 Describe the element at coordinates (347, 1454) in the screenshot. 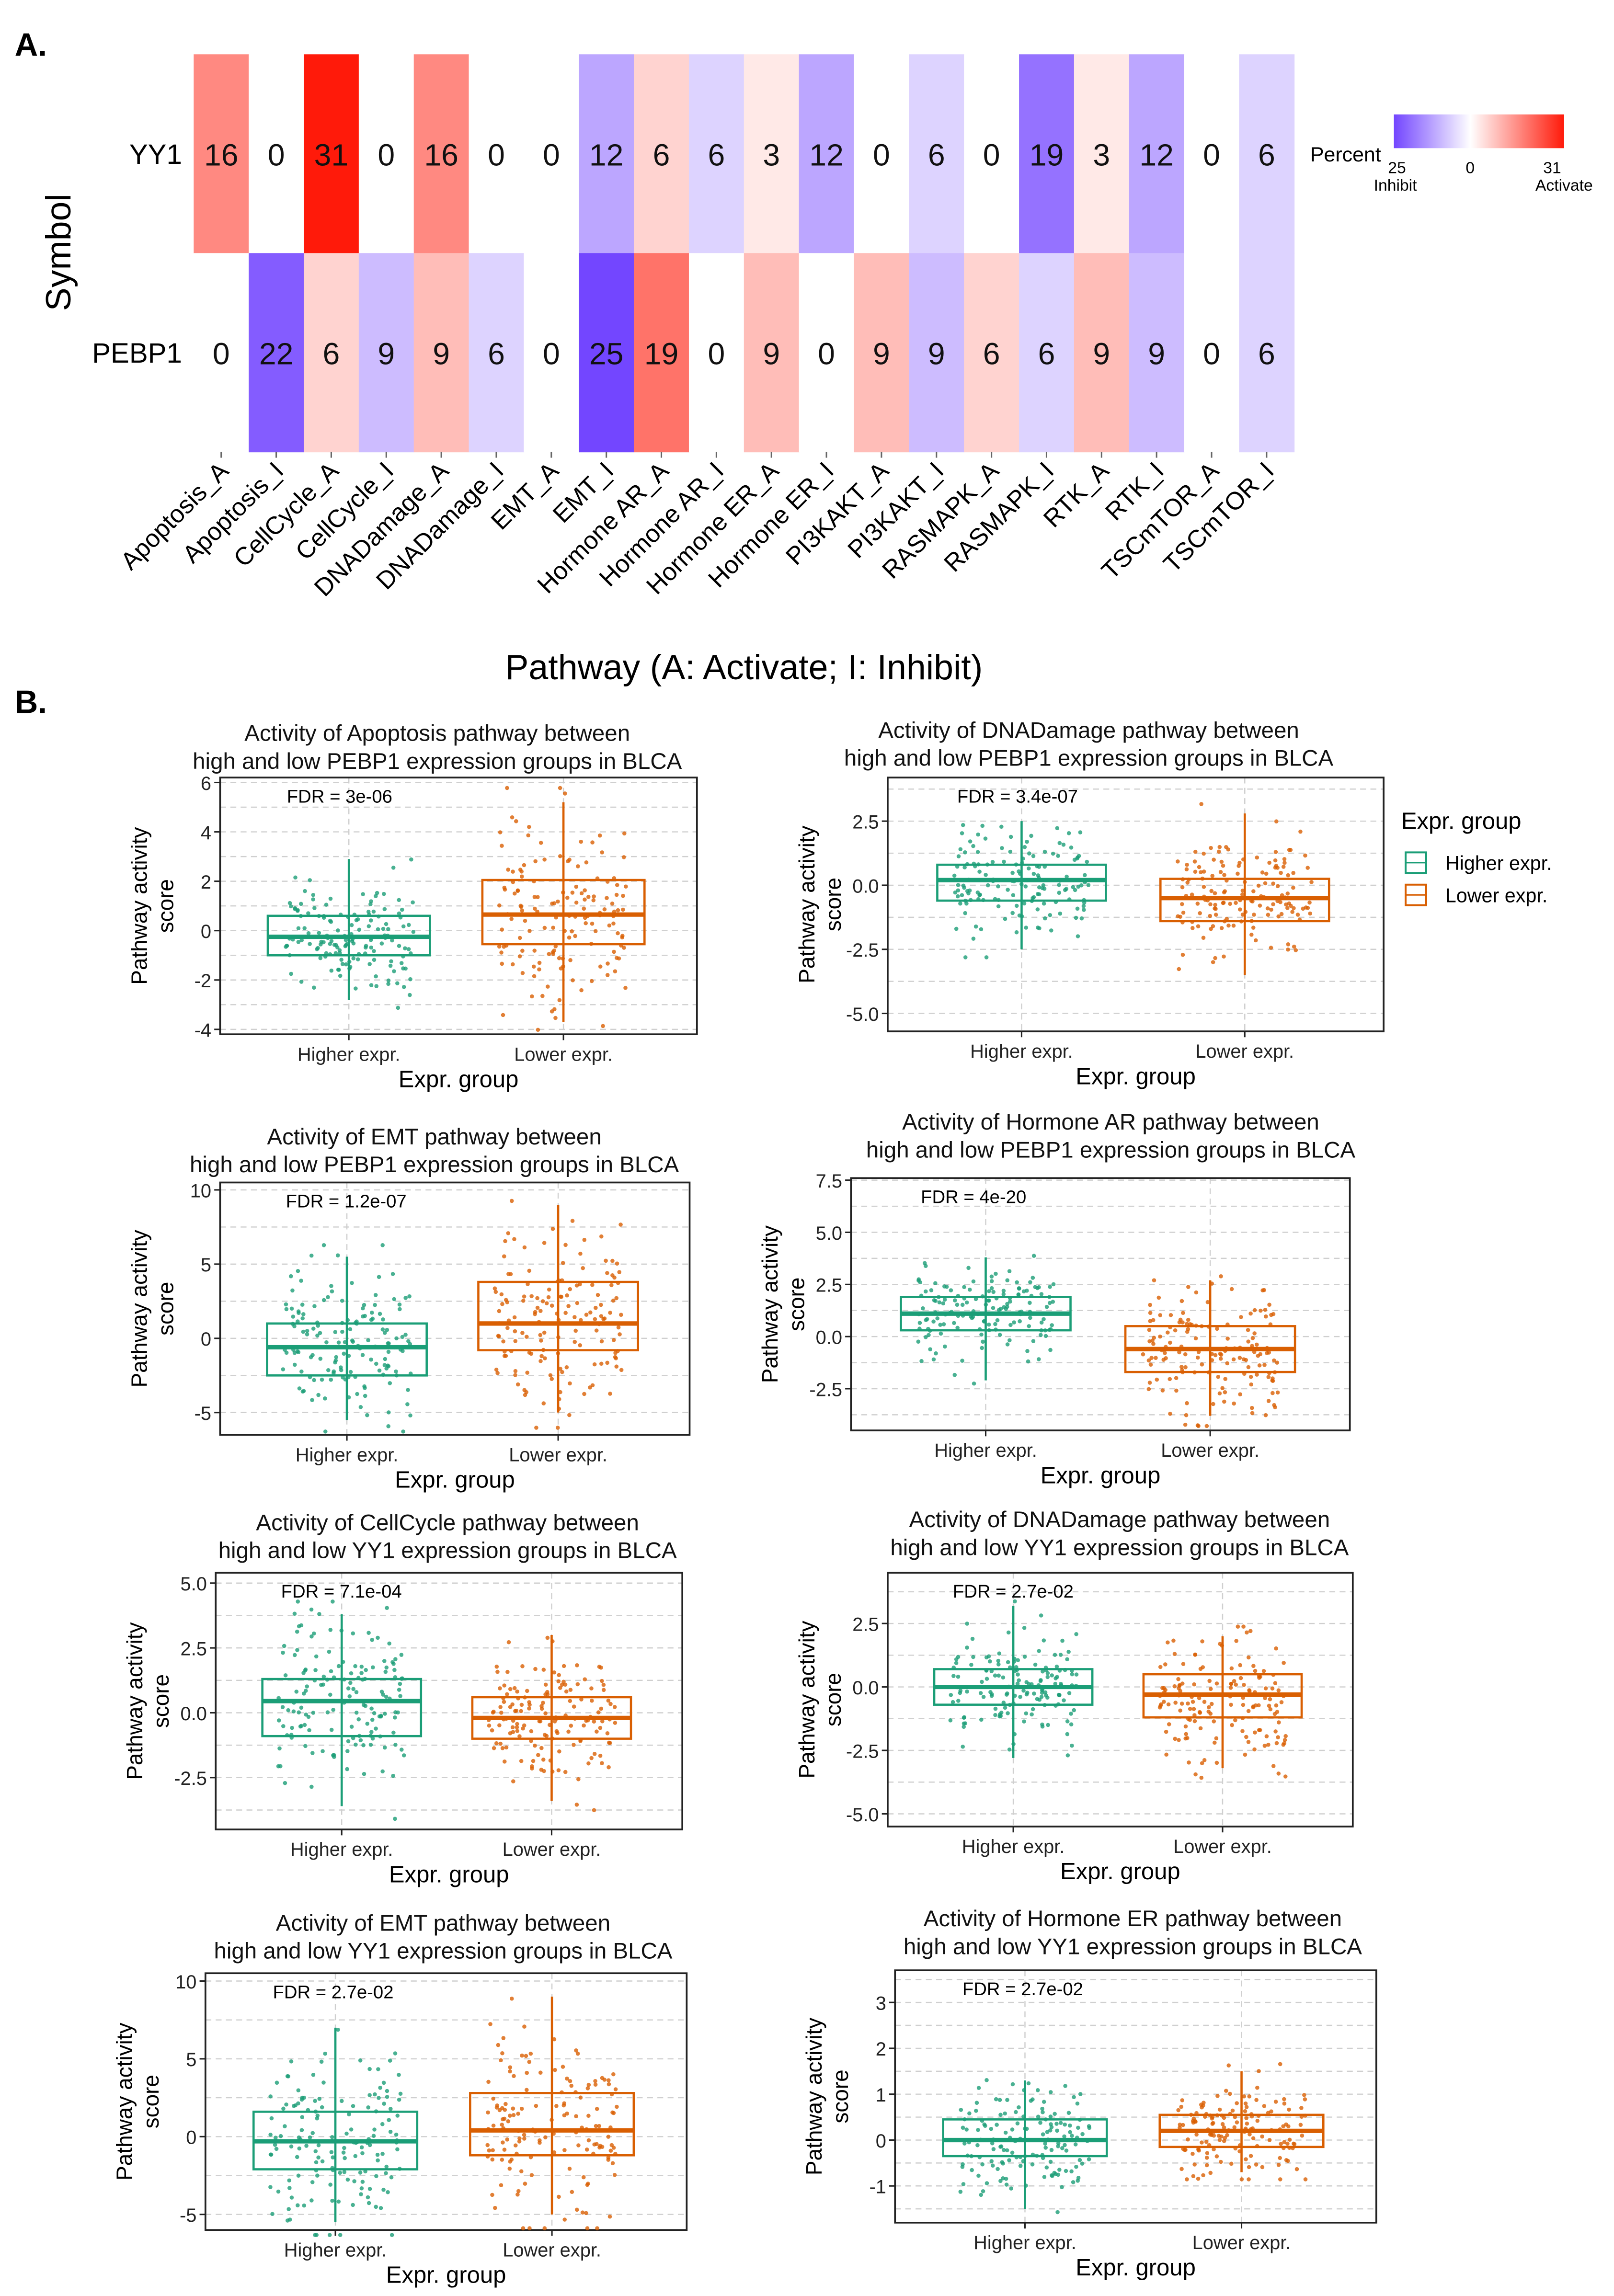

I see `x-tick-label: Higher expr.` at that location.